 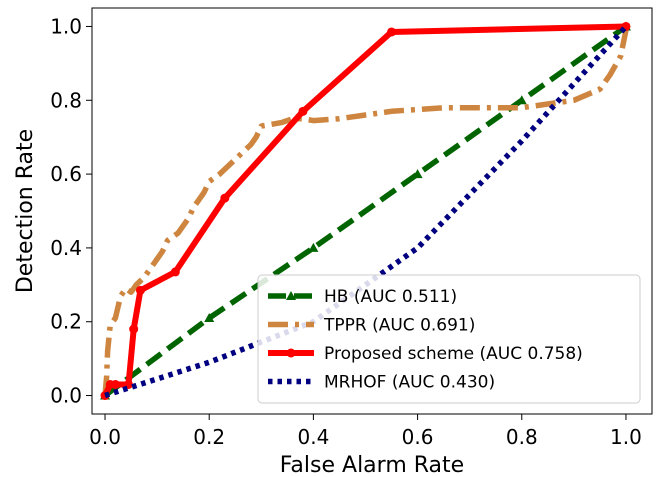 I want to click on y-tick-label-4: 0.8, so click(x=66, y=100).